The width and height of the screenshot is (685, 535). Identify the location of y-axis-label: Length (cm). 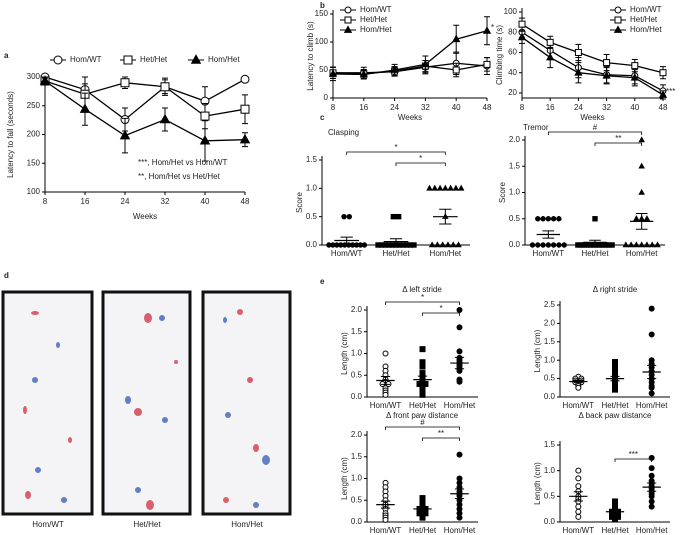
(344, 478).